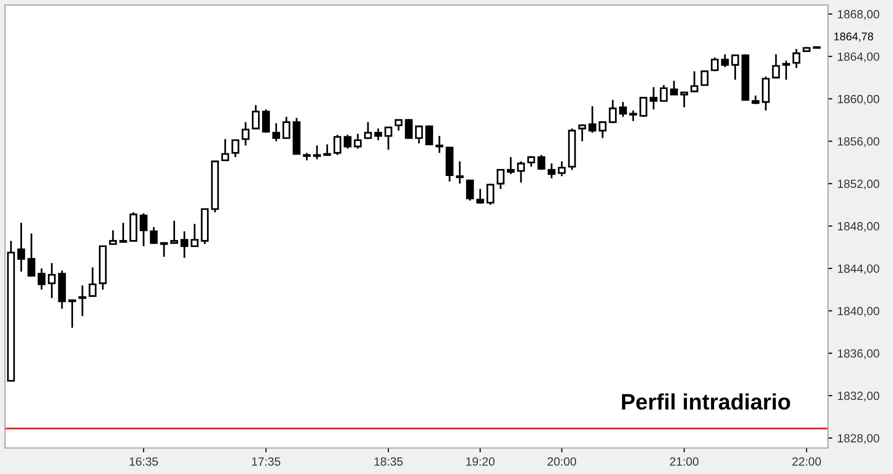 This screenshot has height=474, width=893. What do you see at coordinates (859, 354) in the screenshot?
I see `y-tick-label: 1836,00` at bounding box center [859, 354].